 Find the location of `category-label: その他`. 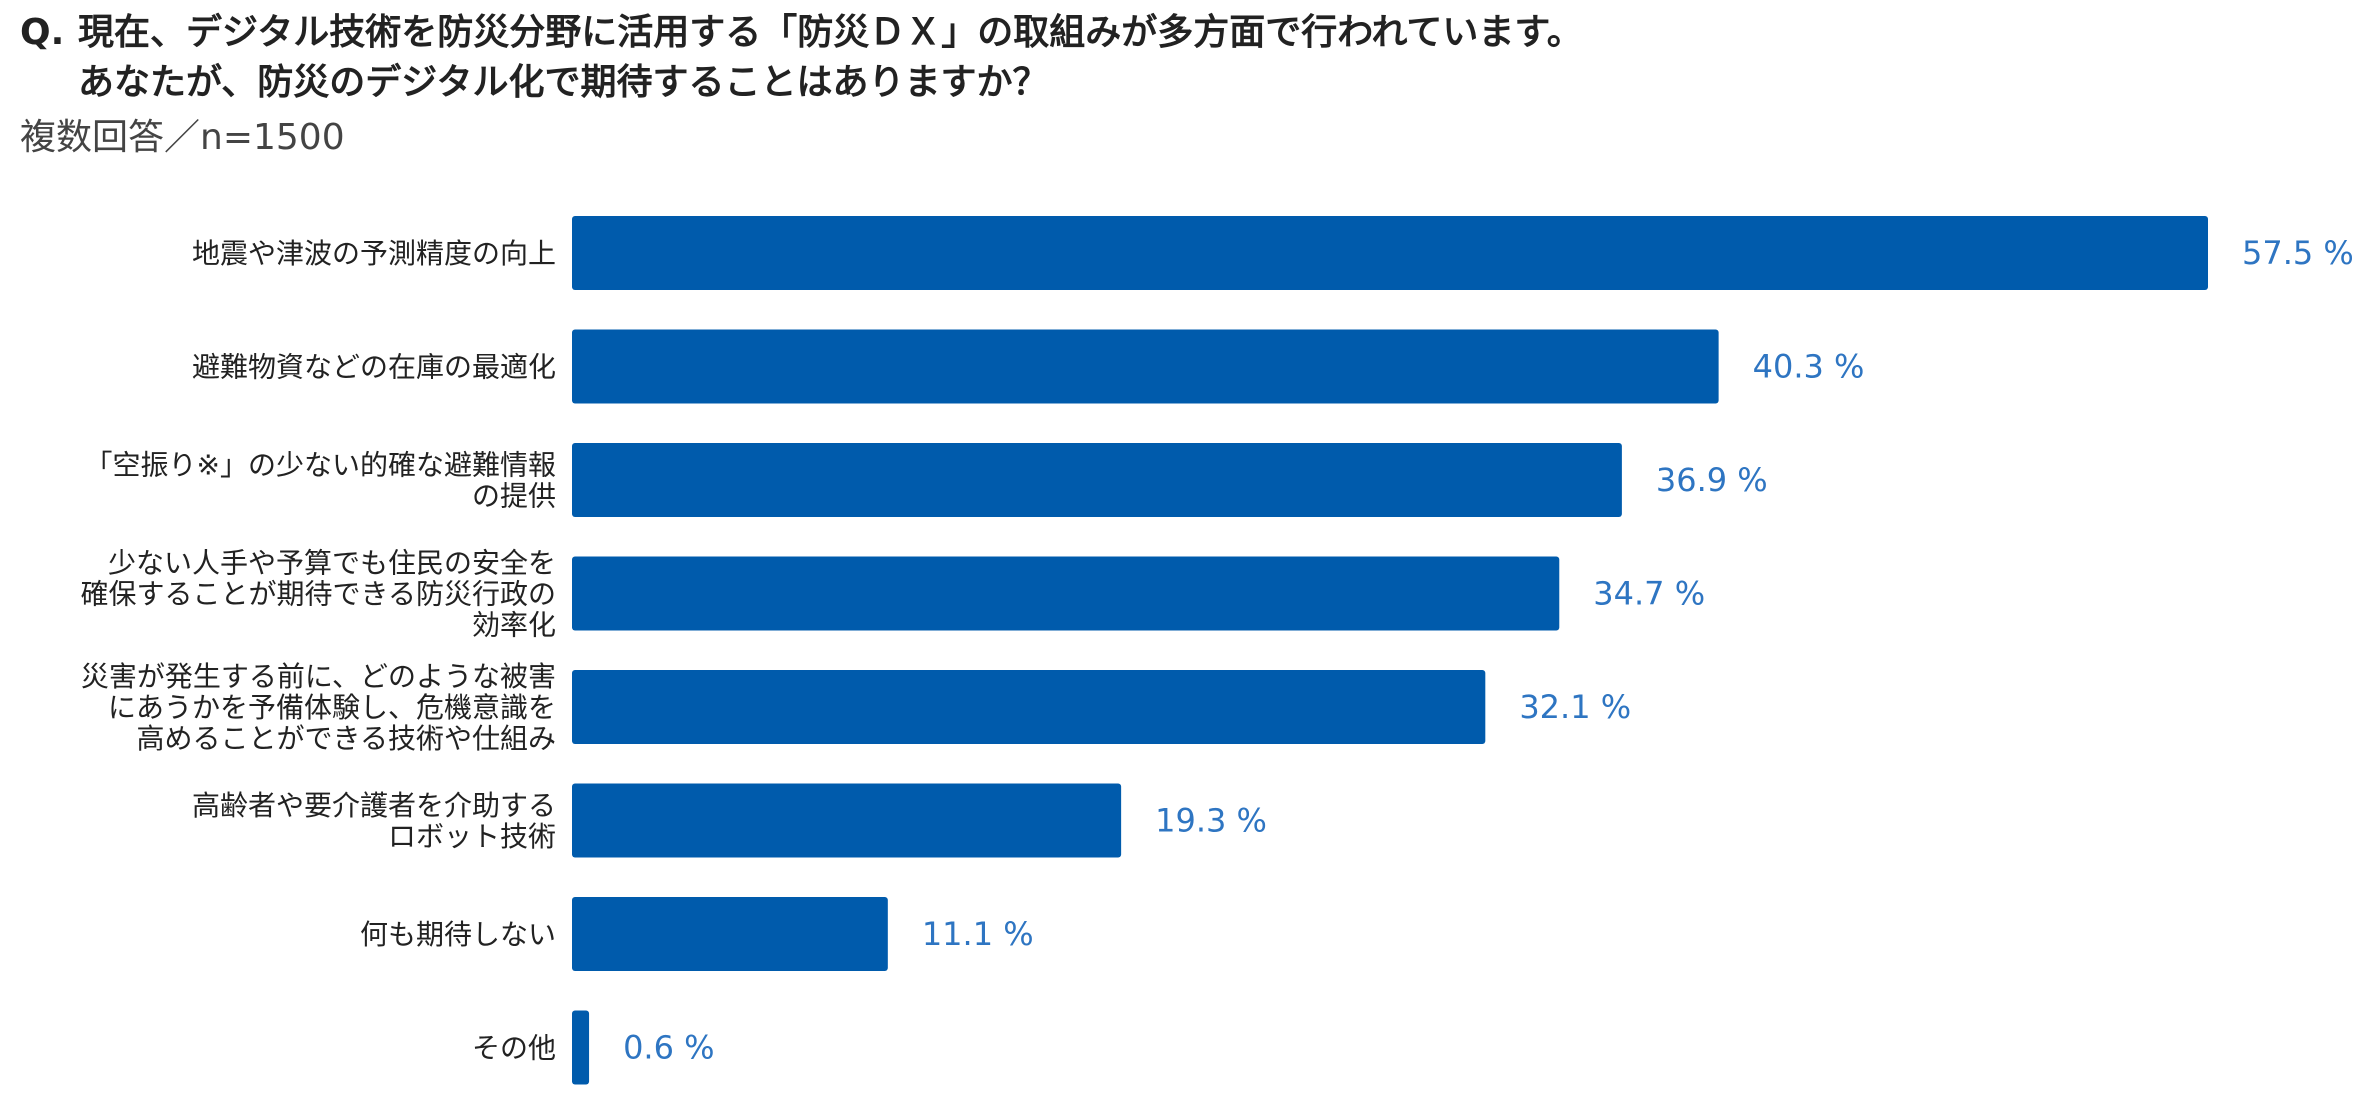

category-label: その他 is located at coordinates (514, 1048).